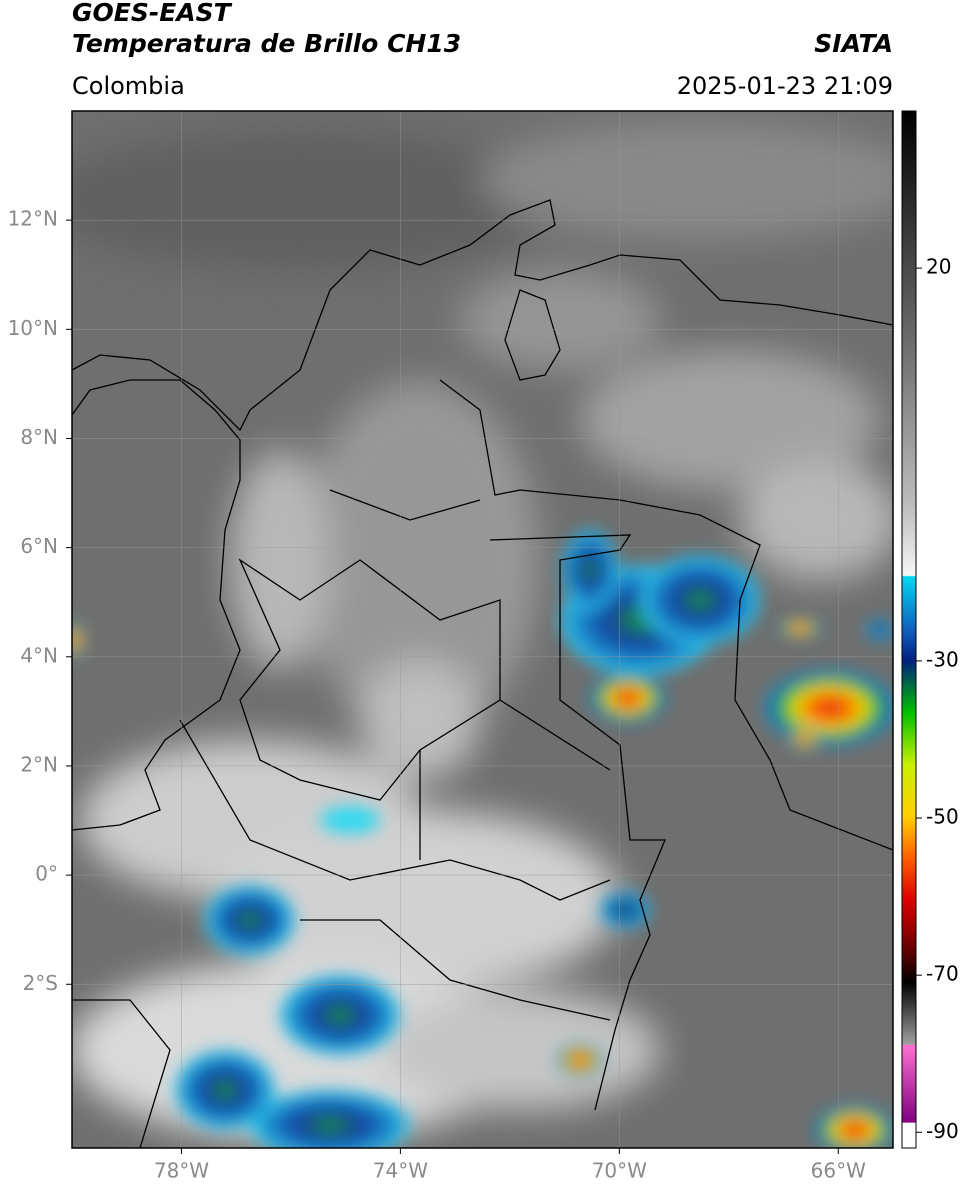 Image resolution: width=966 pixels, height=1194 pixels. I want to click on y-tick-label: 6°N, so click(39, 546).